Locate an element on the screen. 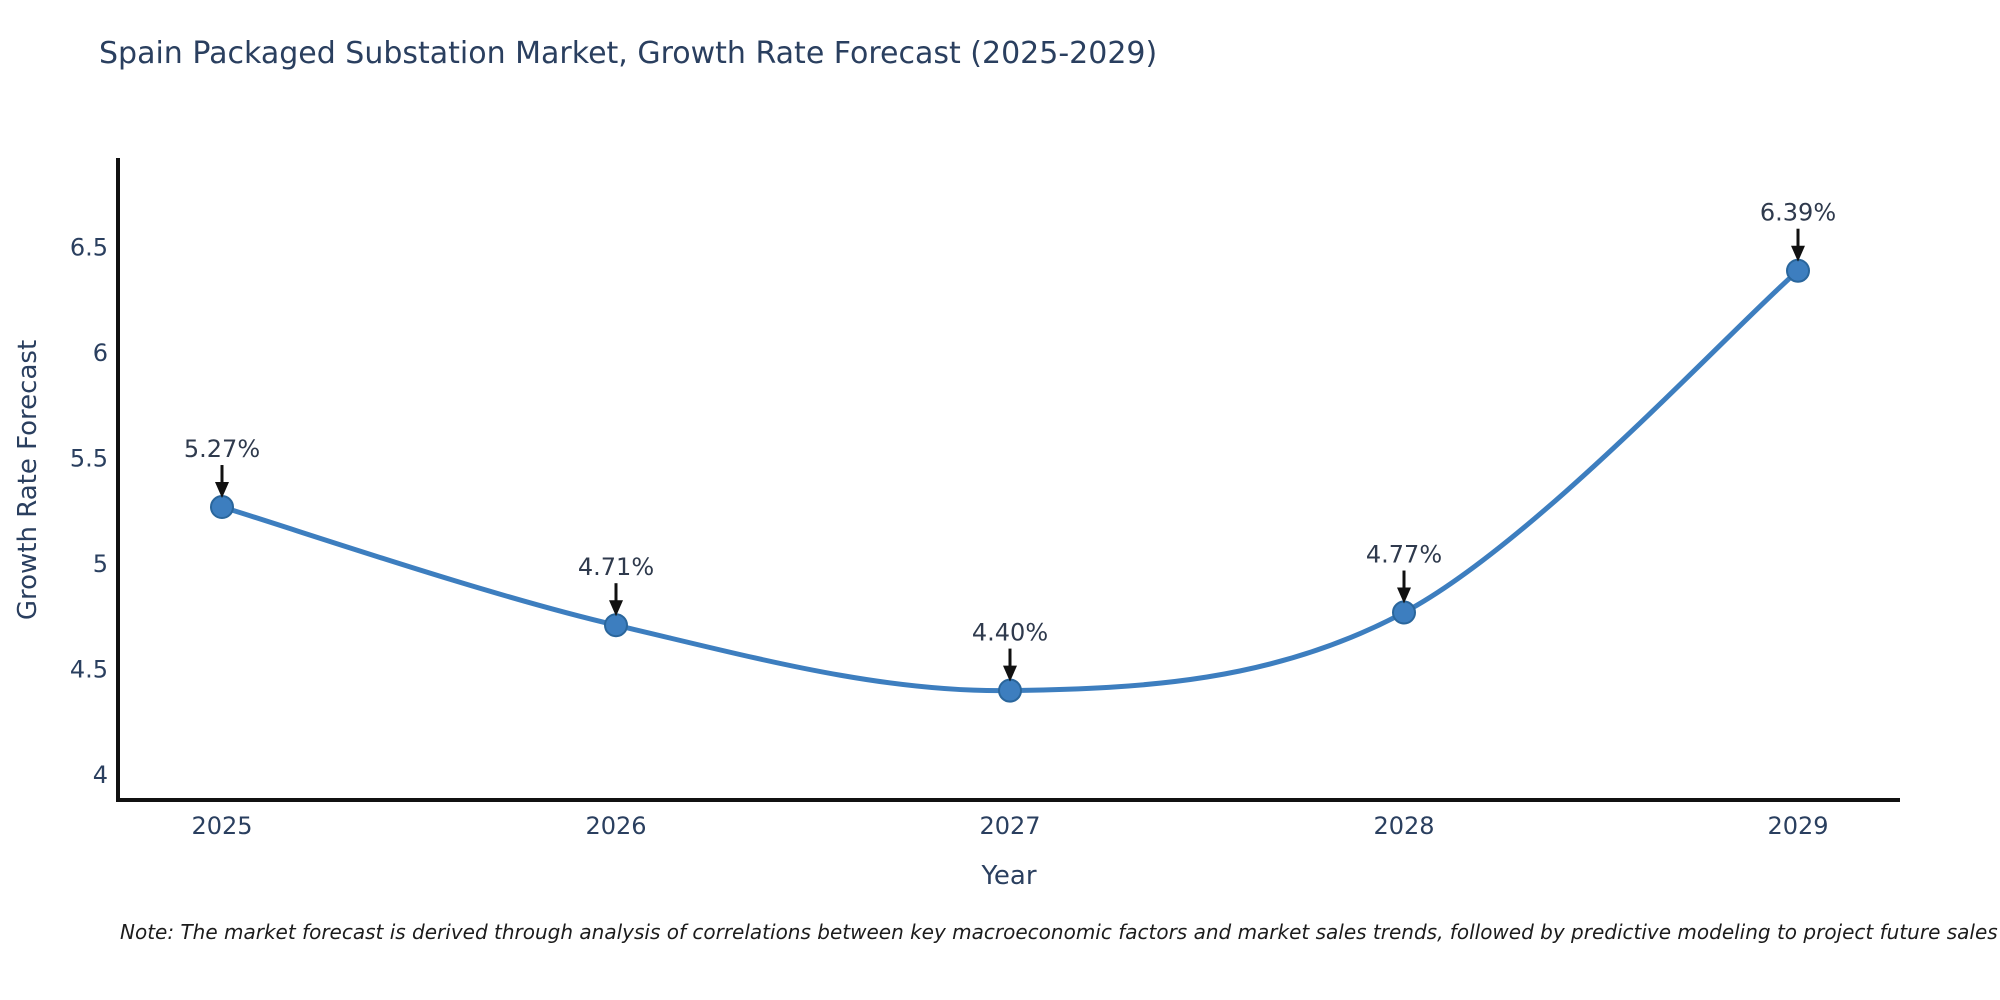  y-tick-label: 4 is located at coordinates (100, 775).